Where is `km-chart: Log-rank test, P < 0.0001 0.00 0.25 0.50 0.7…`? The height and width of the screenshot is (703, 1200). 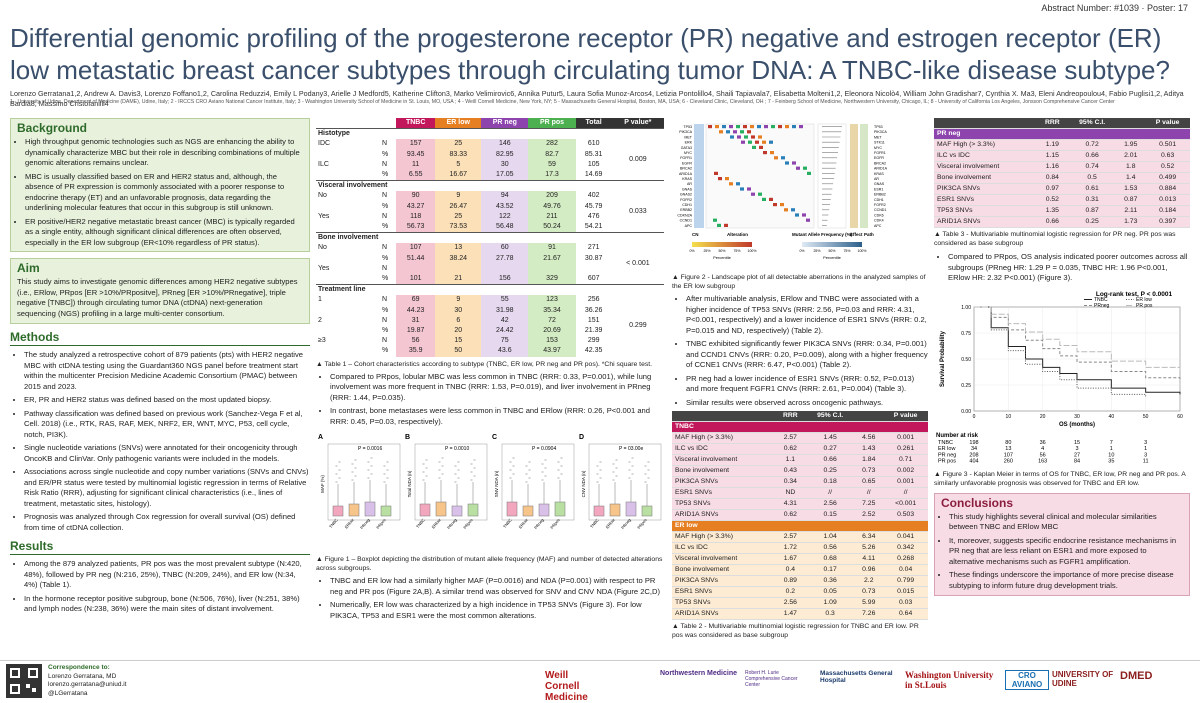
km-chart: Log-rank test, P < 0.0001 0.00 0.25 0.50 0.7… is located at coordinates (1059, 378).